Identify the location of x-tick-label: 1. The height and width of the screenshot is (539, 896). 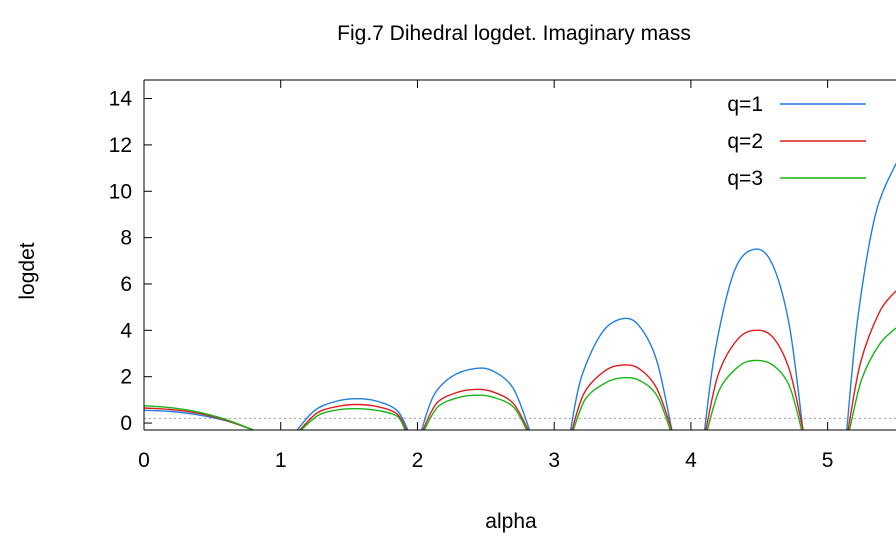
(281, 460).